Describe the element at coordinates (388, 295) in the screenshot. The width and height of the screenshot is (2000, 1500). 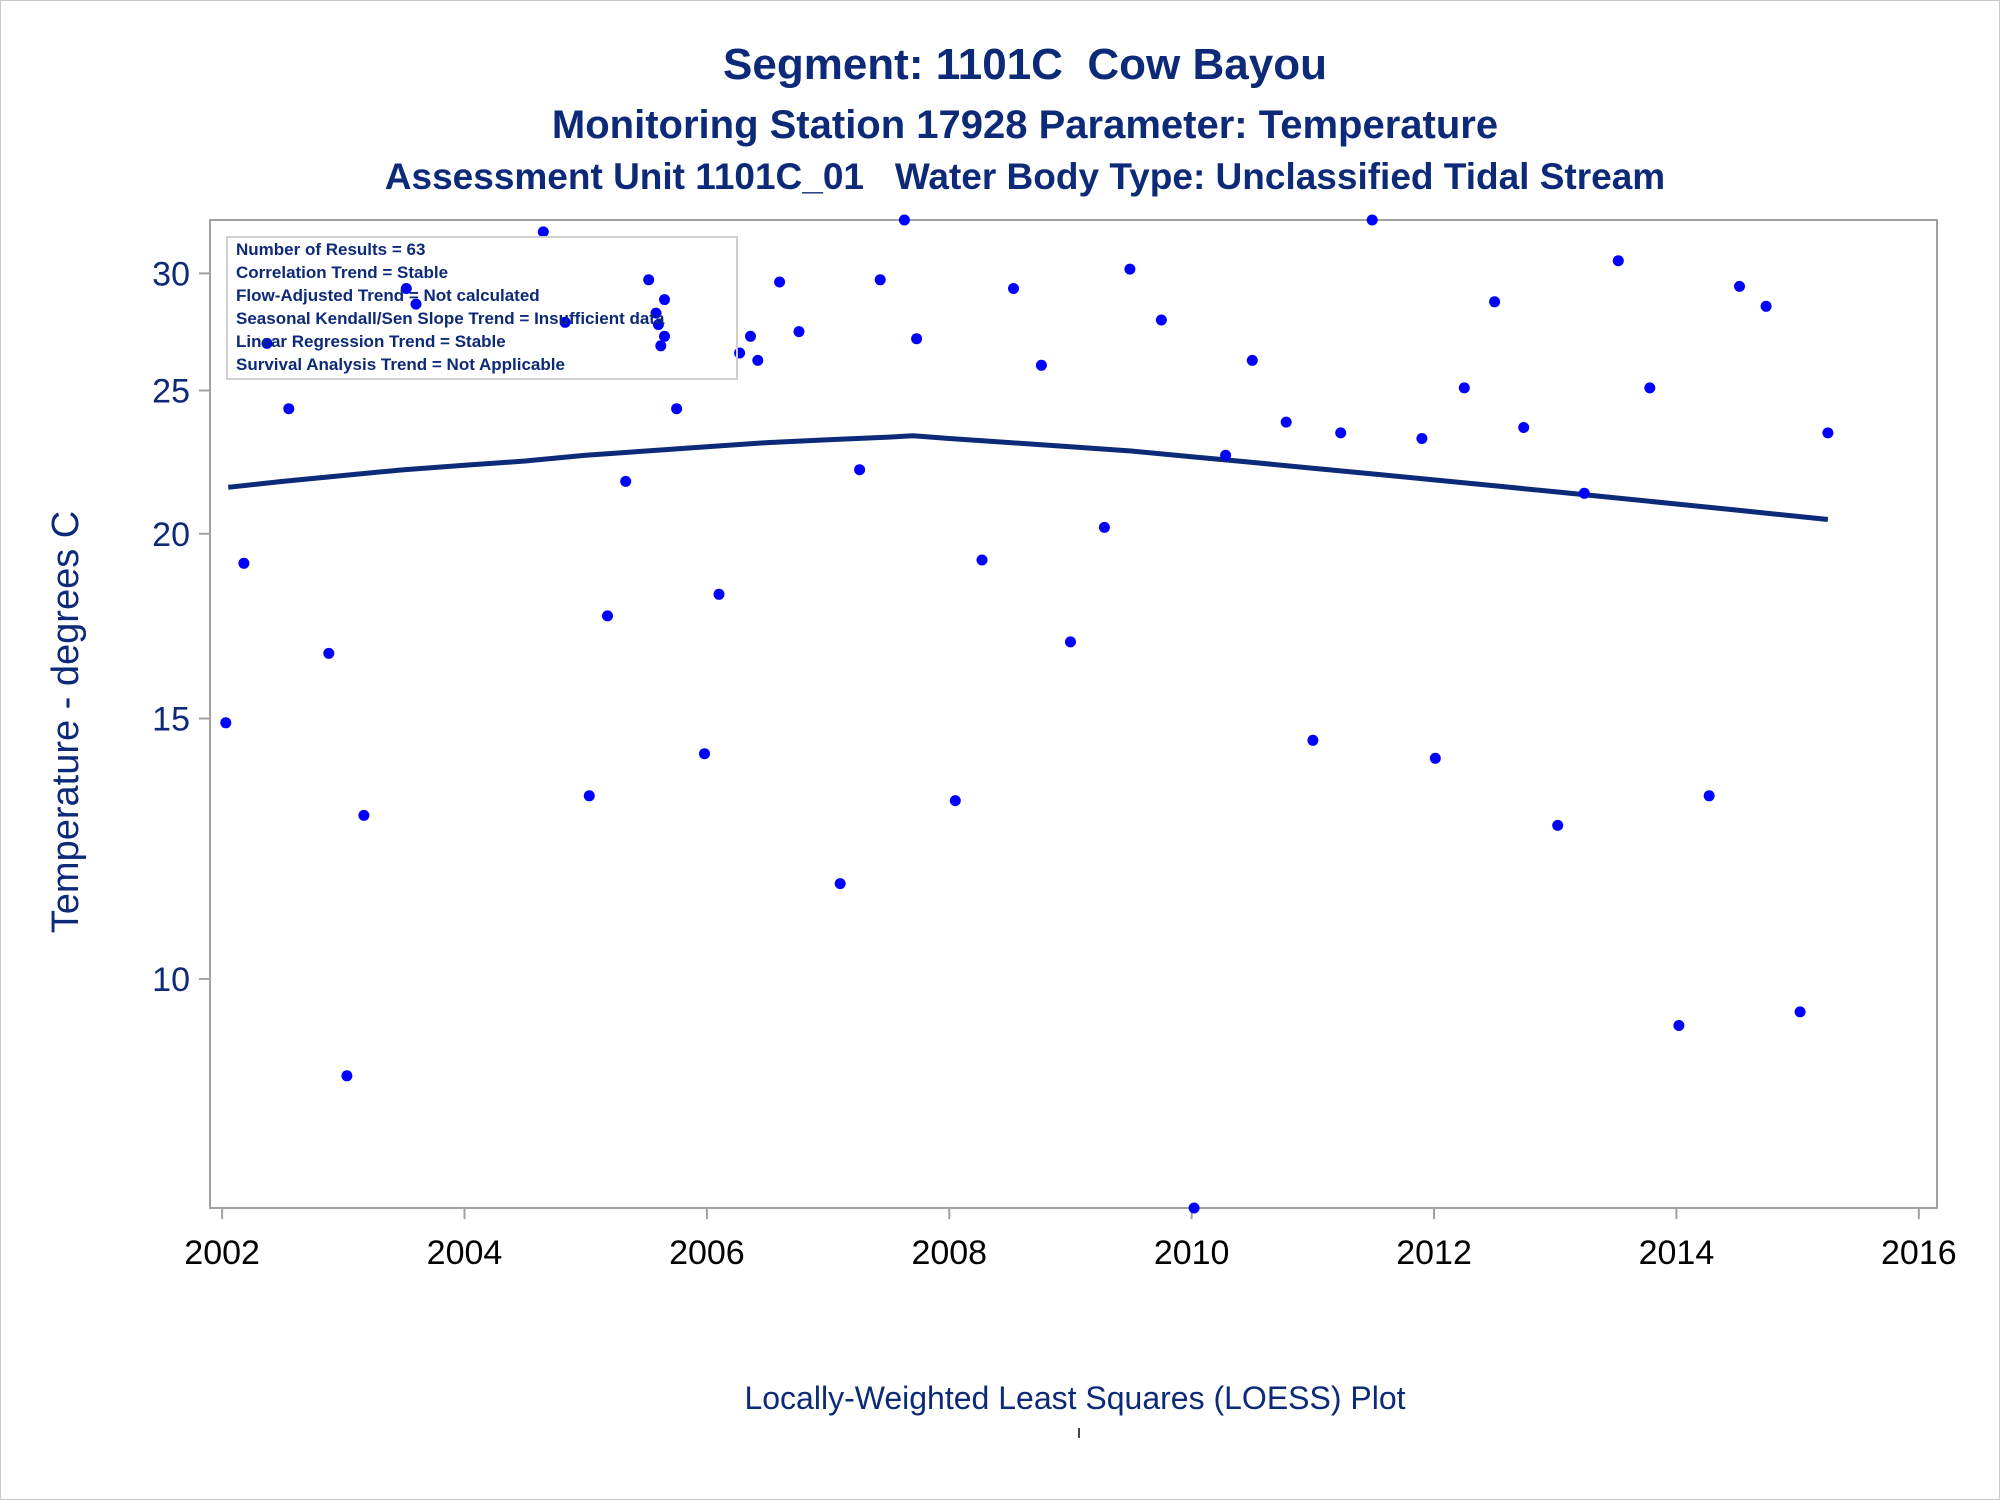
I see `stat-flow-adjusted-trend: Flow-Adjusted Trend = Not calculated` at that location.